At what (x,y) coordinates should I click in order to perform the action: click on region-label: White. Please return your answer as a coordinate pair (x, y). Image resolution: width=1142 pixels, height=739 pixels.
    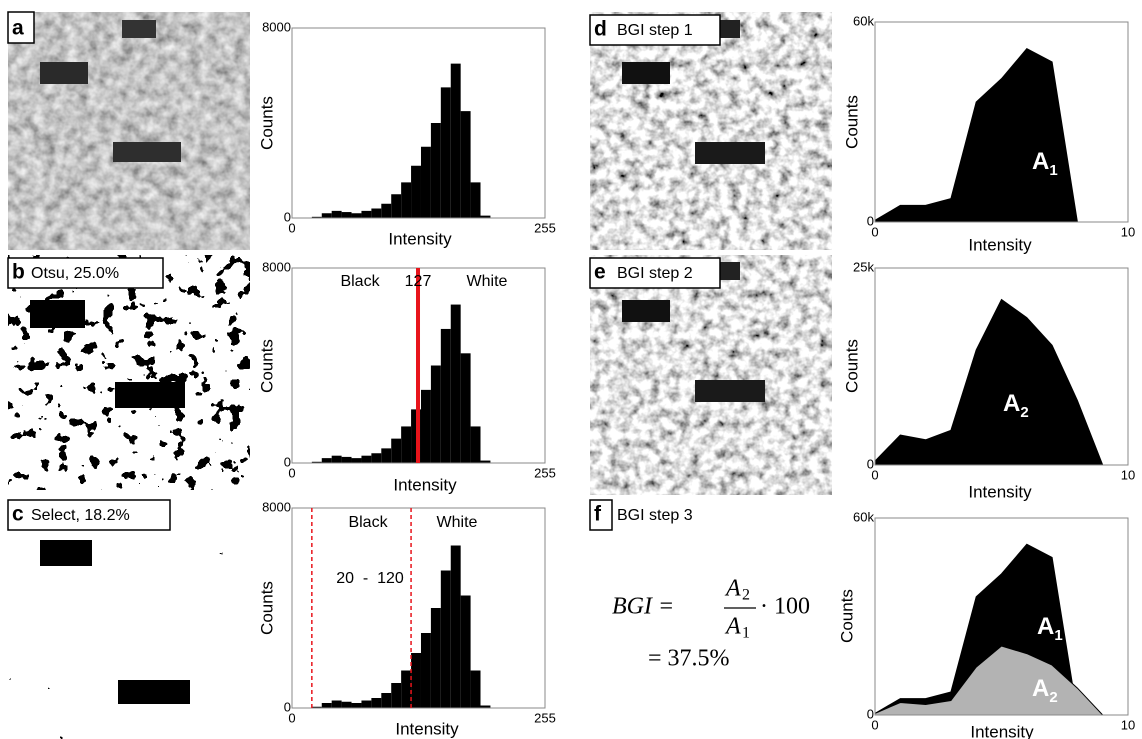
    Looking at the image, I should click on (457, 522).